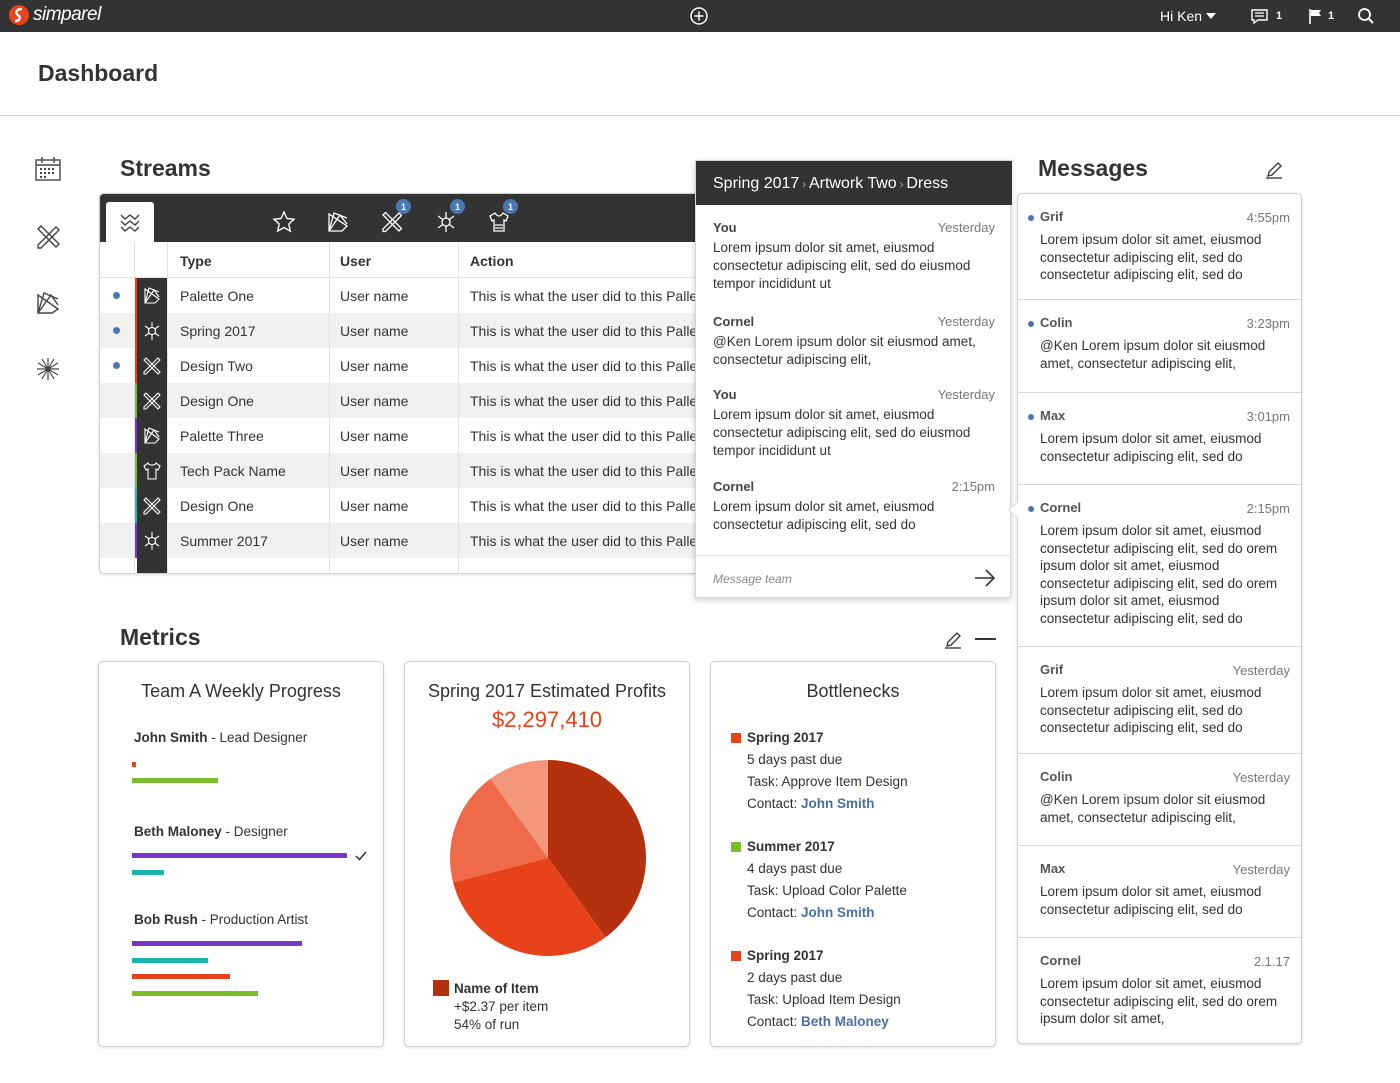 The image size is (1400, 1083). I want to click on team-member: John Smith - Lead Designer, so click(220, 737).